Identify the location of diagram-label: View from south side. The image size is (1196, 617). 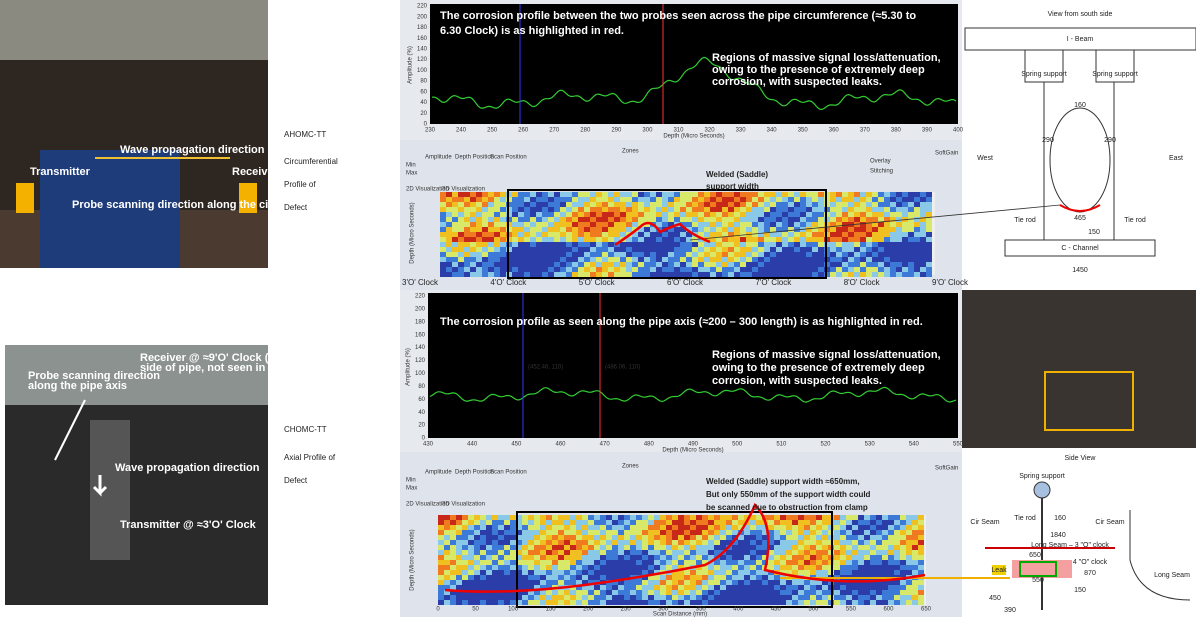
(1080, 14).